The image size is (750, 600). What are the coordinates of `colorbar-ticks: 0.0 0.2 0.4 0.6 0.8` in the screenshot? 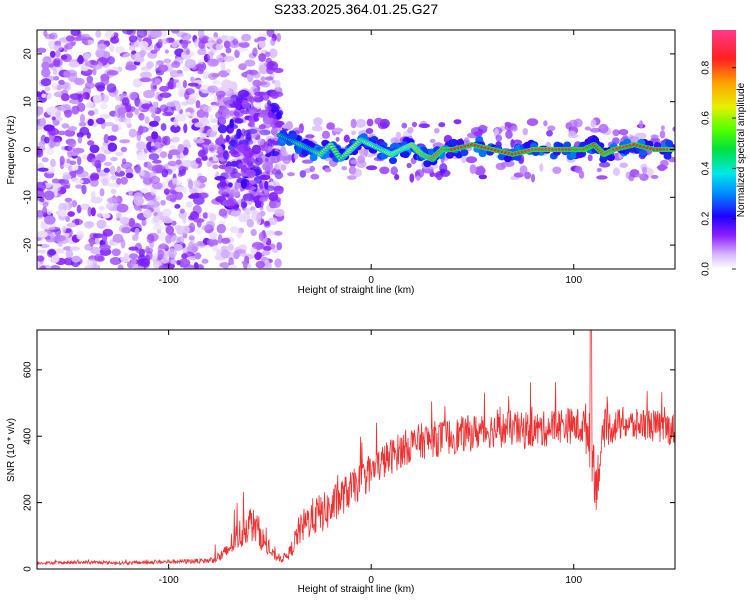 It's located at (718, 168).